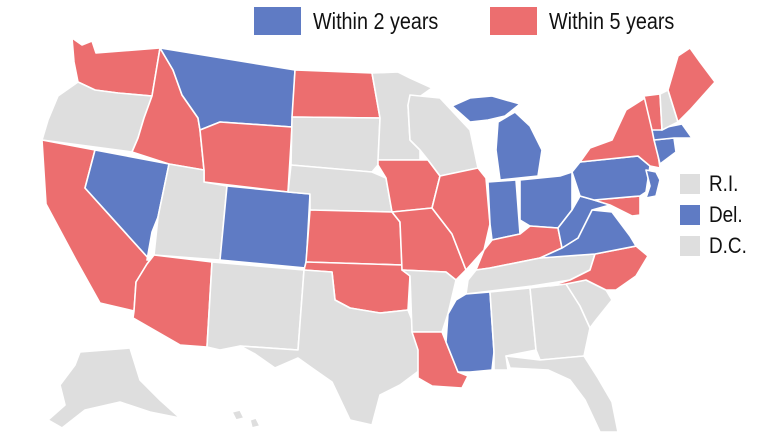 The height and width of the screenshot is (432, 764). What do you see at coordinates (443, 135) in the screenshot?
I see `state-wisconsin` at bounding box center [443, 135].